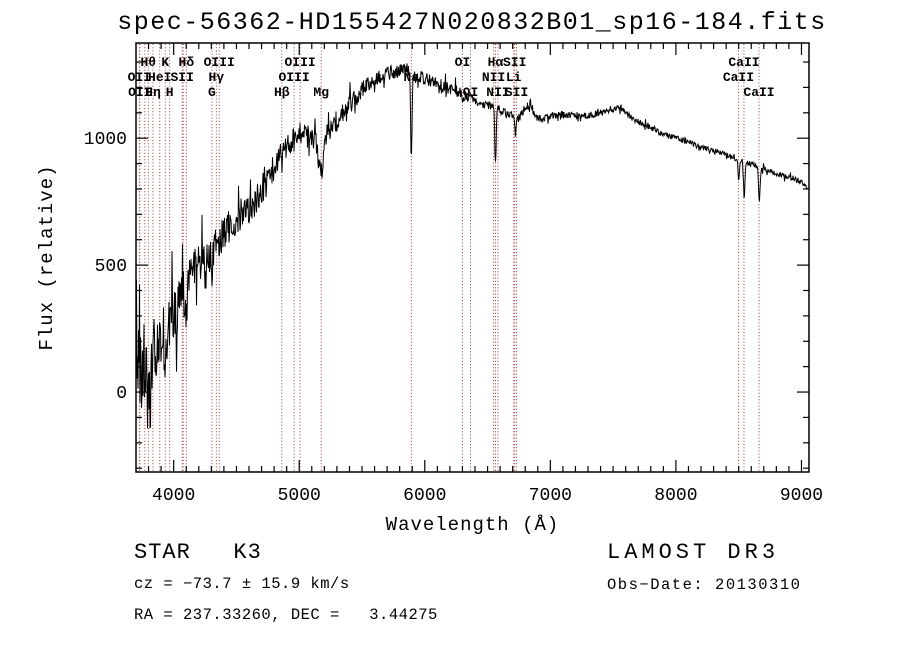 The height and width of the screenshot is (649, 900). What do you see at coordinates (111, 267) in the screenshot?
I see `y-tick-label: 500` at bounding box center [111, 267].